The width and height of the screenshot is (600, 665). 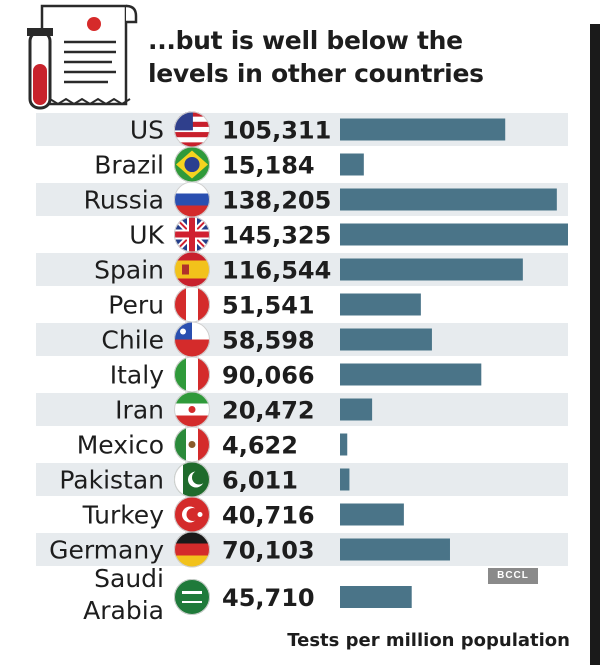 I want to click on category-label: Germany, so click(x=106, y=550).